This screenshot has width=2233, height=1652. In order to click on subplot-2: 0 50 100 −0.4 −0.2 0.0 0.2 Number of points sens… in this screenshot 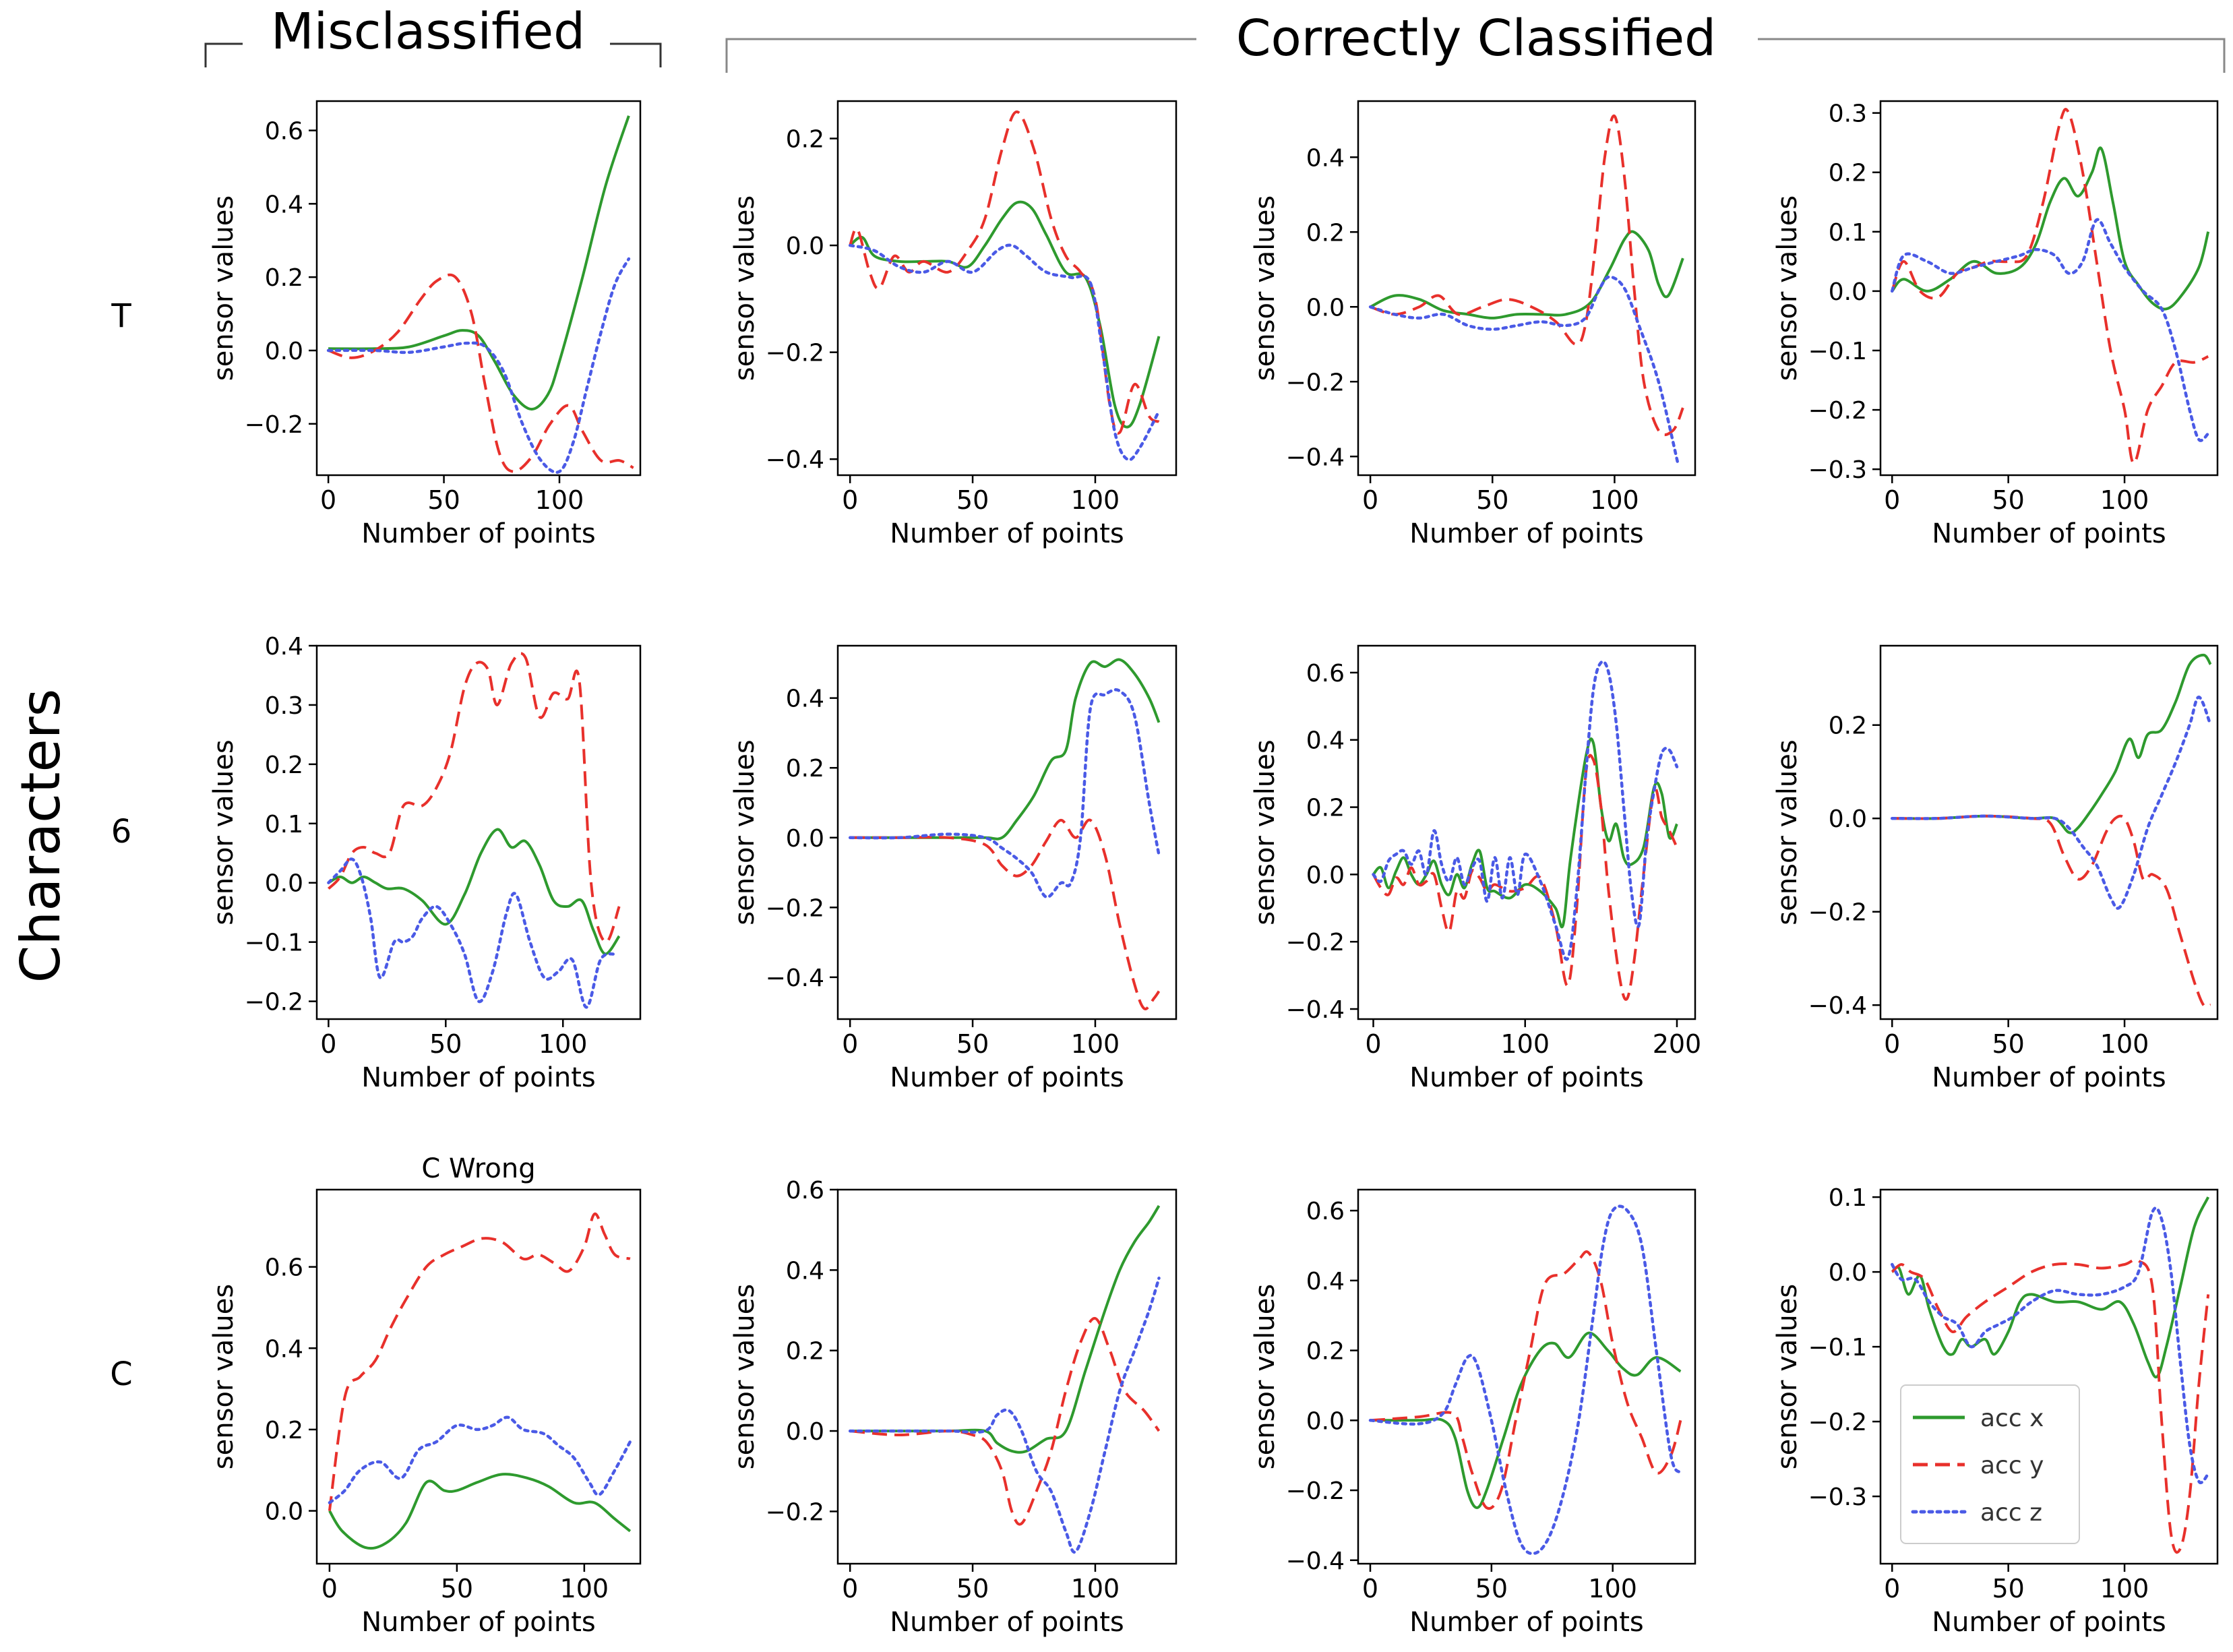, I will do `click(953, 324)`.